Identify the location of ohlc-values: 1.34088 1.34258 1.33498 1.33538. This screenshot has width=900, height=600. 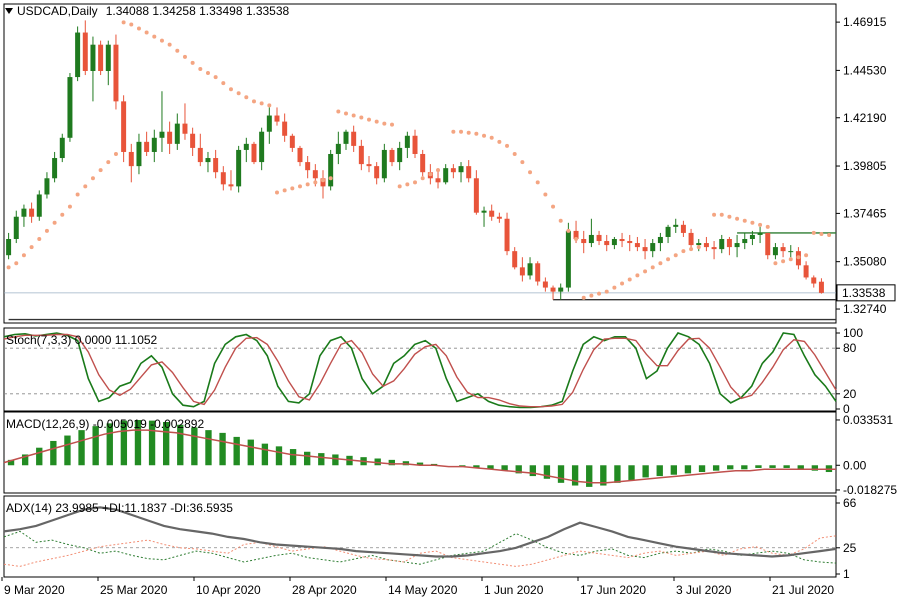
(197, 11).